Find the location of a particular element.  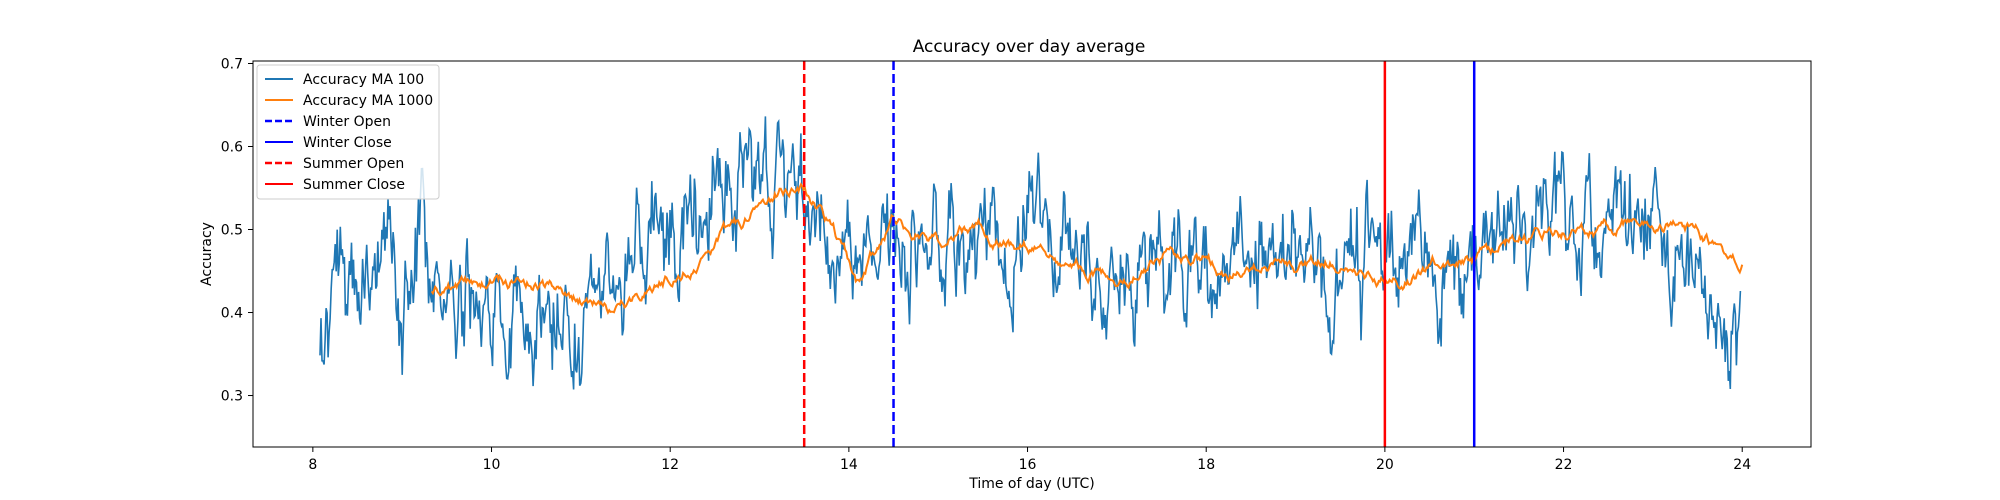

legend-label: Accuracy MA 1000 is located at coordinates (368, 101).